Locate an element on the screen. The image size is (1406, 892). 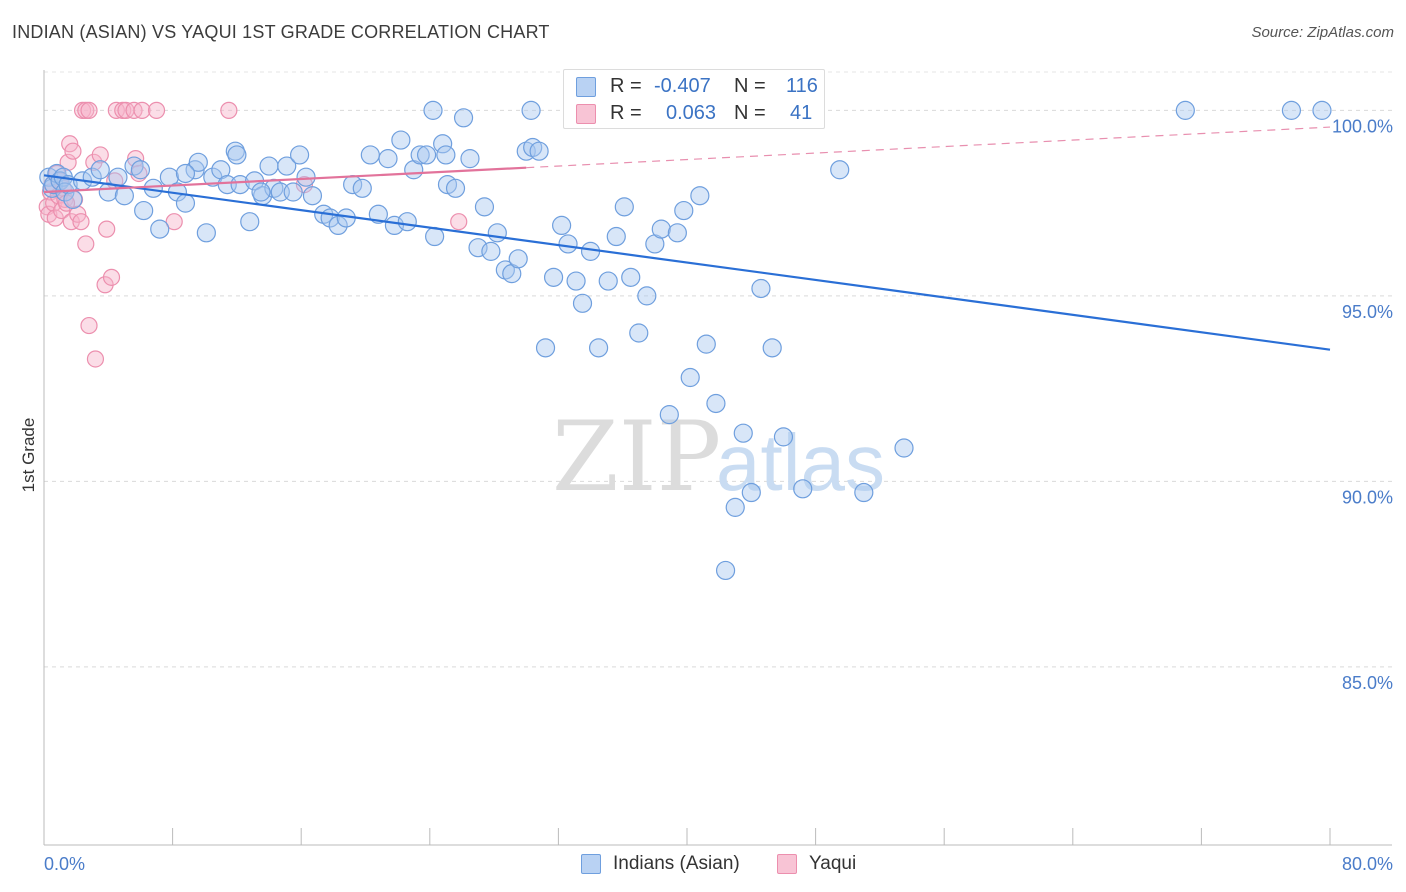
legend-label: Indians (Asian) is located at coordinates (676, 863).